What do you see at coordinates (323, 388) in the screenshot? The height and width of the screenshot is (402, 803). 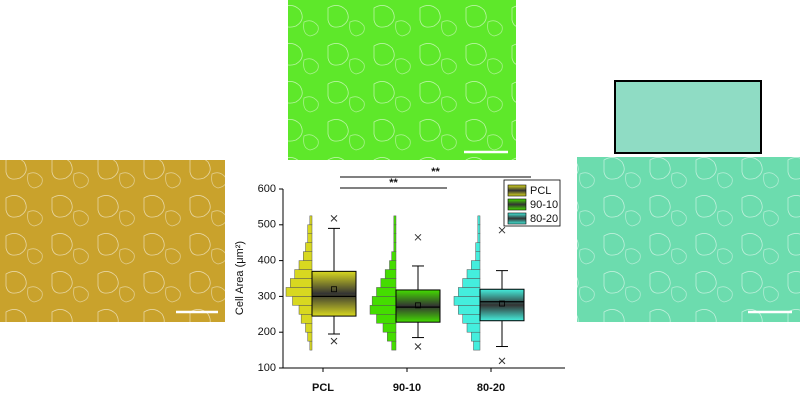 I see `x-tick-label: PCL` at bounding box center [323, 388].